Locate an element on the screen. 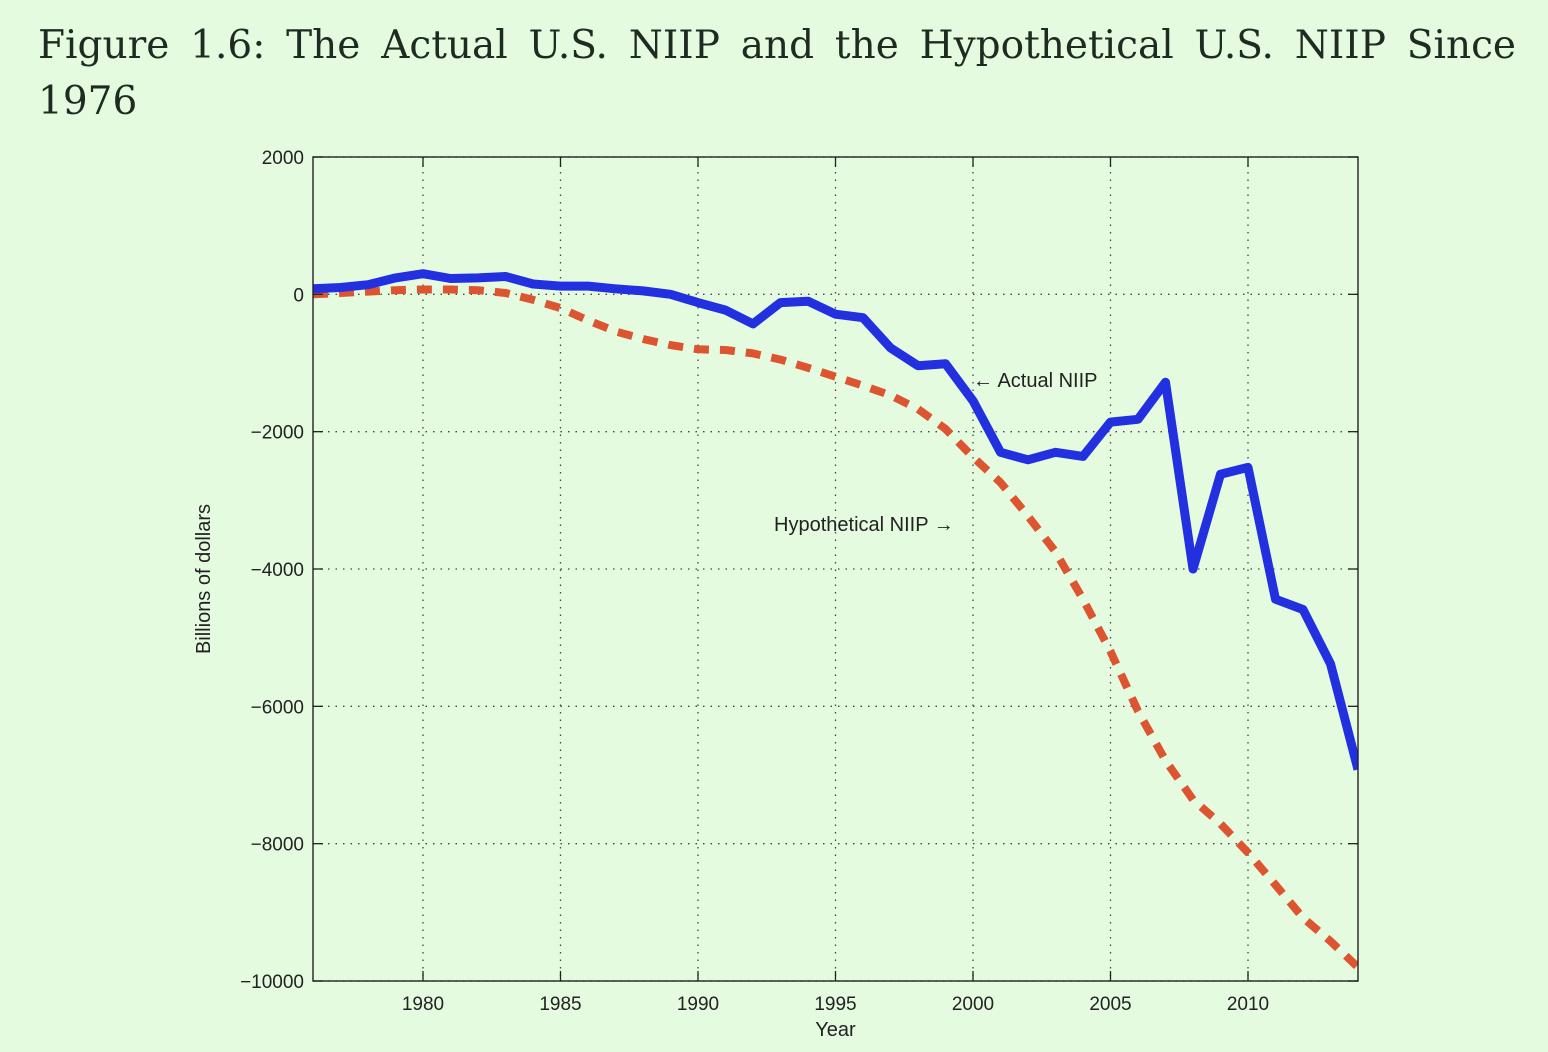 This screenshot has height=1052, width=1548. x-tick-label: 1980 is located at coordinates (423, 1004).